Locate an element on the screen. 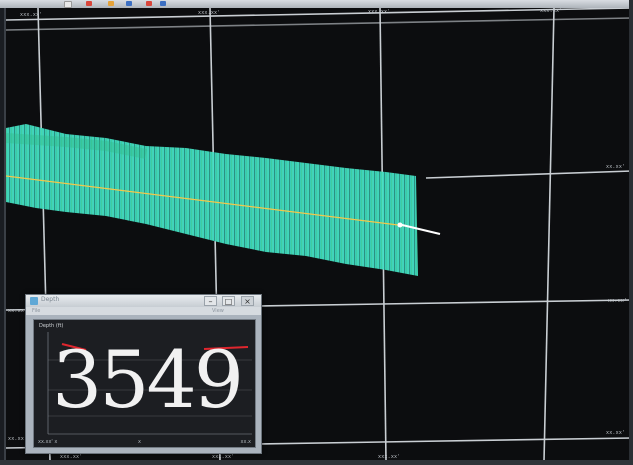 This screenshot has height=465, width=633. status-mid: x is located at coordinates (139, 442).